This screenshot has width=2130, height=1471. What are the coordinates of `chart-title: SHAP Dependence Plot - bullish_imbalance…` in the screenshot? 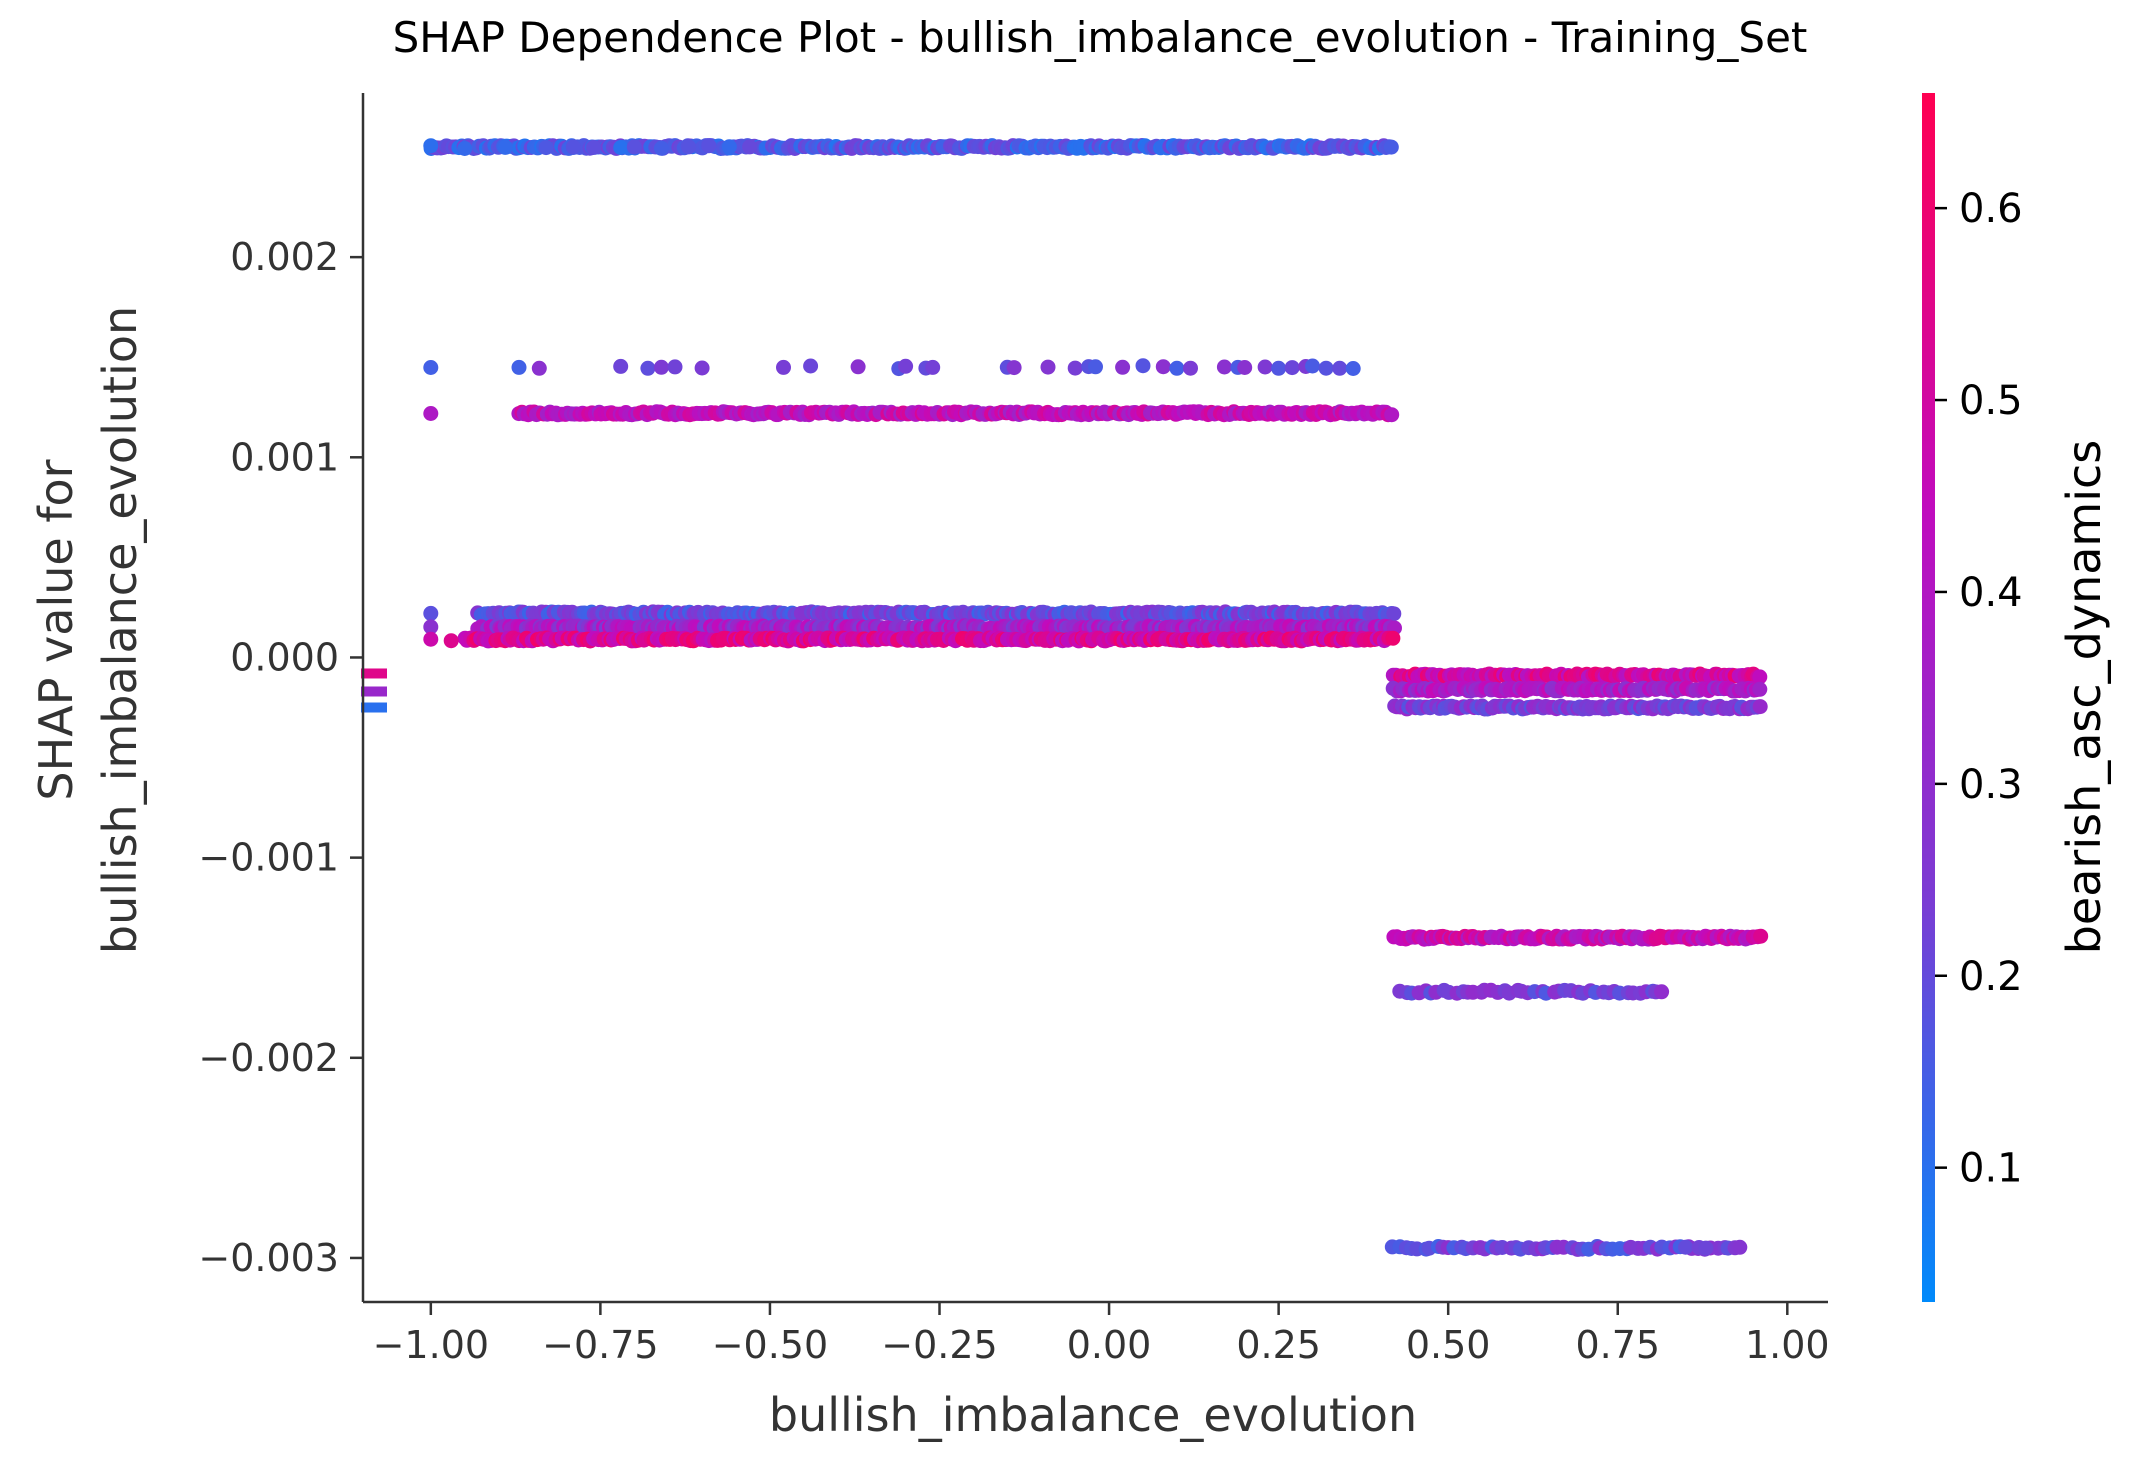 It's located at (1100, 37).